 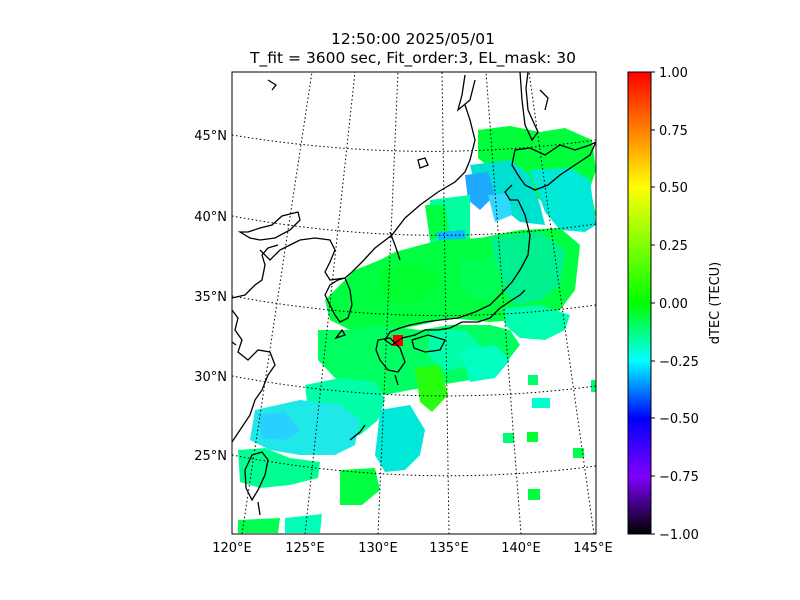 I want to click on lon-label: 130°E, so click(x=378, y=548).